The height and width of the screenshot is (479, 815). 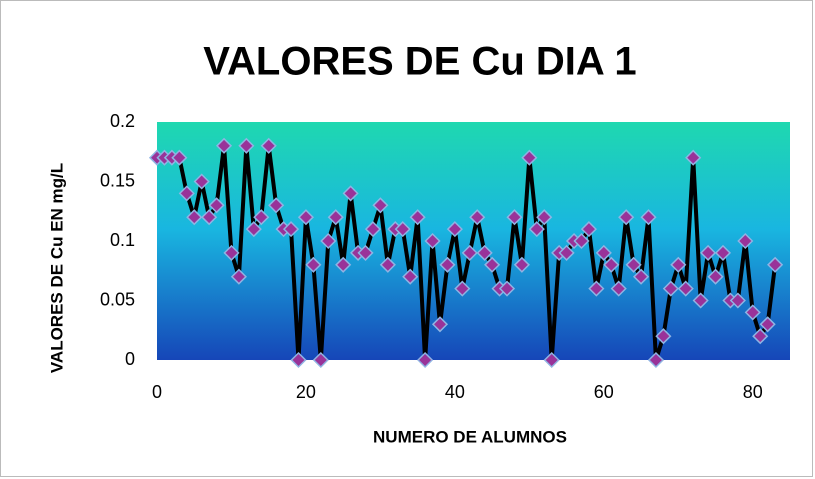 What do you see at coordinates (117, 299) in the screenshot?
I see `y-tick-label: 0.05` at bounding box center [117, 299].